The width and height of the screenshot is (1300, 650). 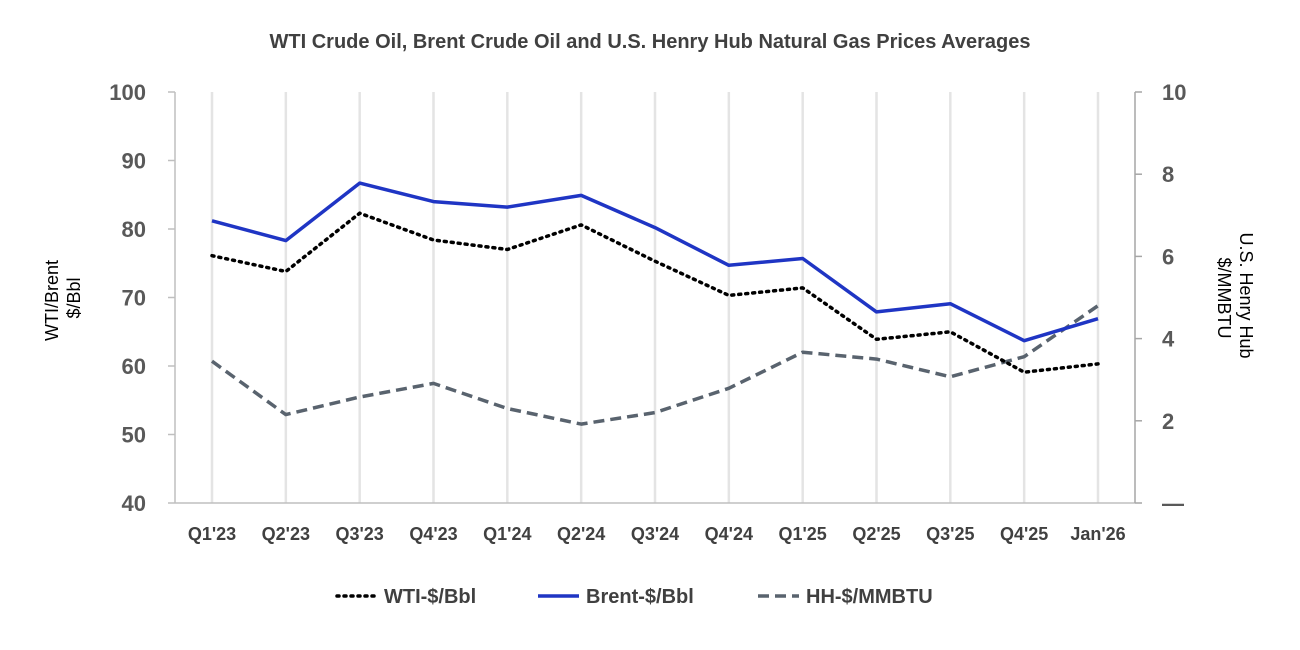 What do you see at coordinates (1160, 298) in the screenshot?
I see `right-axis-ticks: — 2 4 6 8 10` at bounding box center [1160, 298].